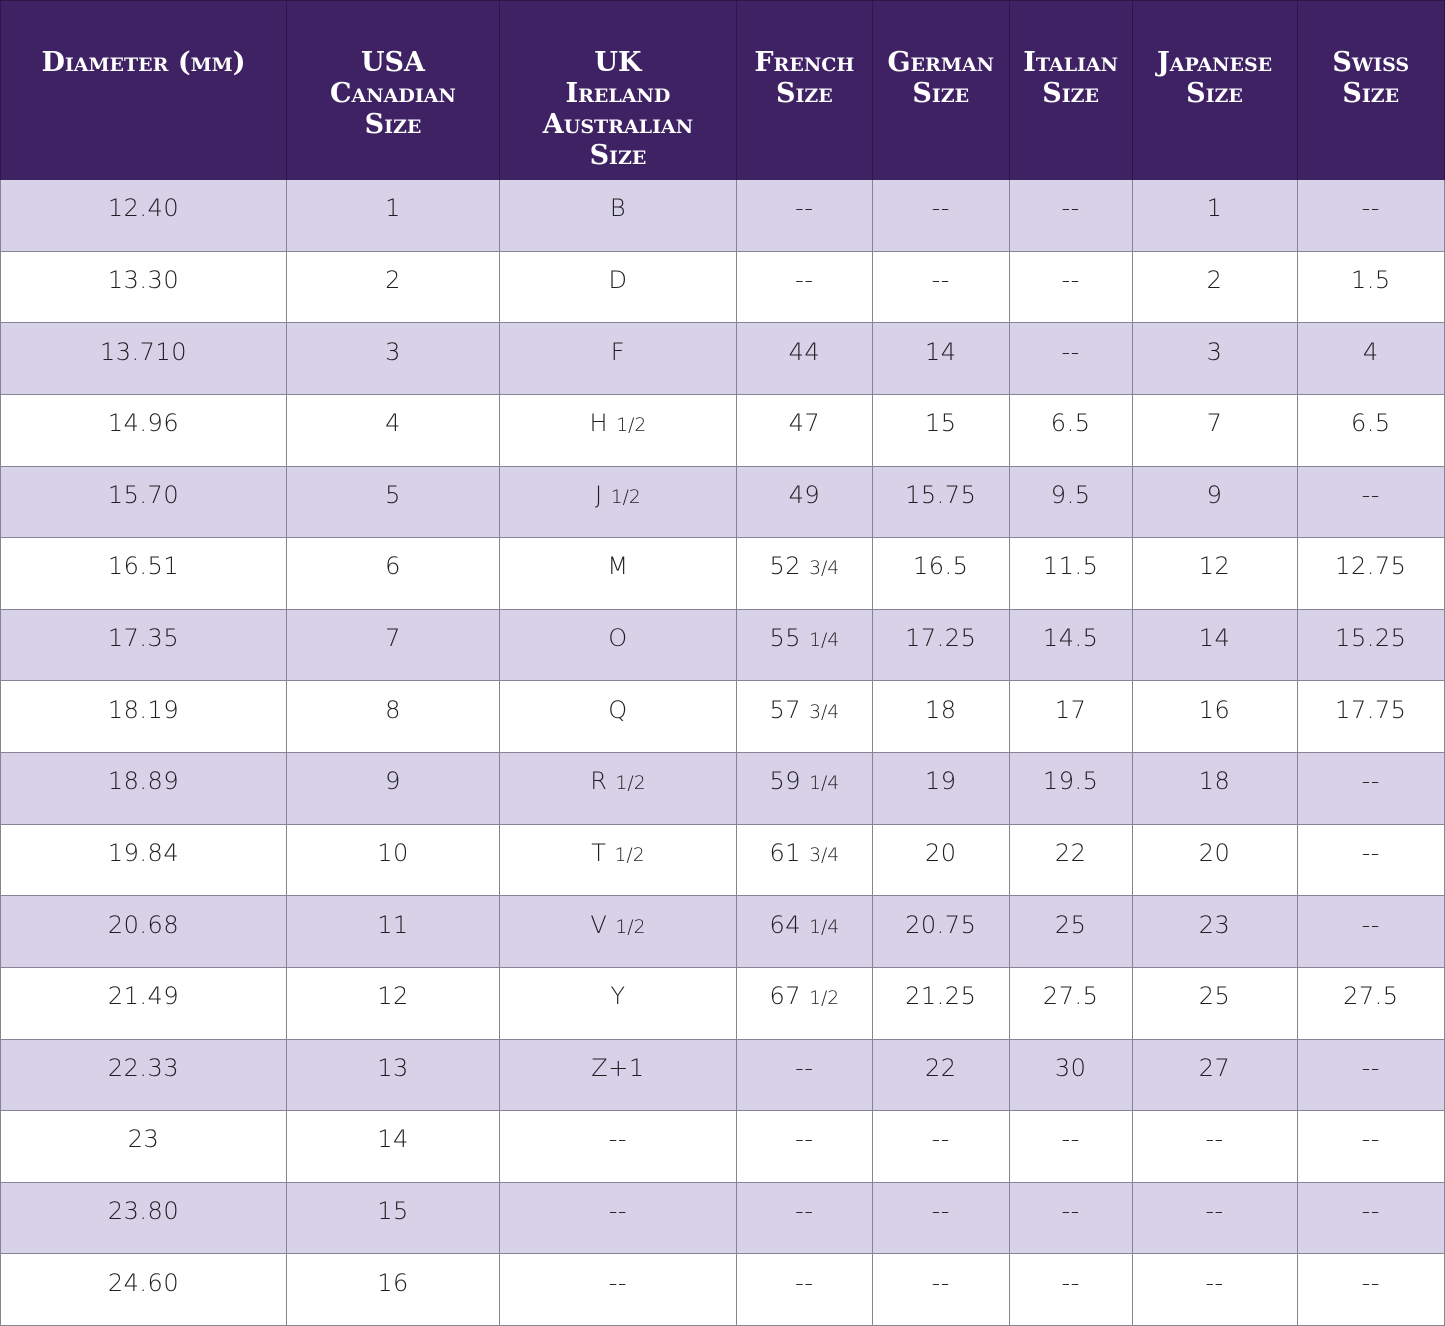 This screenshot has width=1445, height=1326. Describe the element at coordinates (804, 62) in the screenshot. I see `column-header-line: French` at that location.